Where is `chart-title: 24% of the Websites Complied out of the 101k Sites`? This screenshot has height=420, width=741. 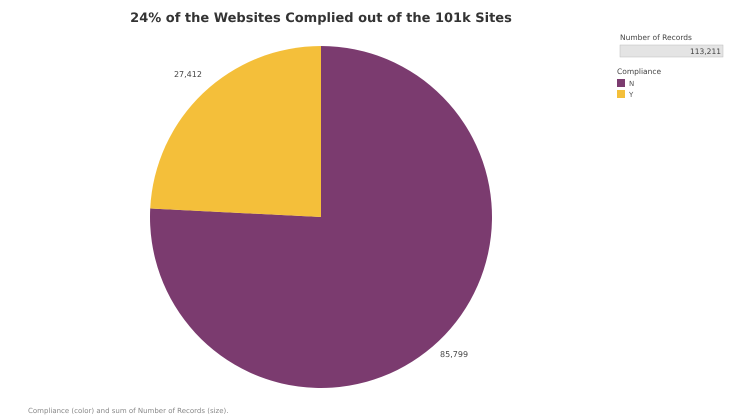 chart-title: 24% of the Websites Complied out of the 101k Sites is located at coordinates (321, 18).